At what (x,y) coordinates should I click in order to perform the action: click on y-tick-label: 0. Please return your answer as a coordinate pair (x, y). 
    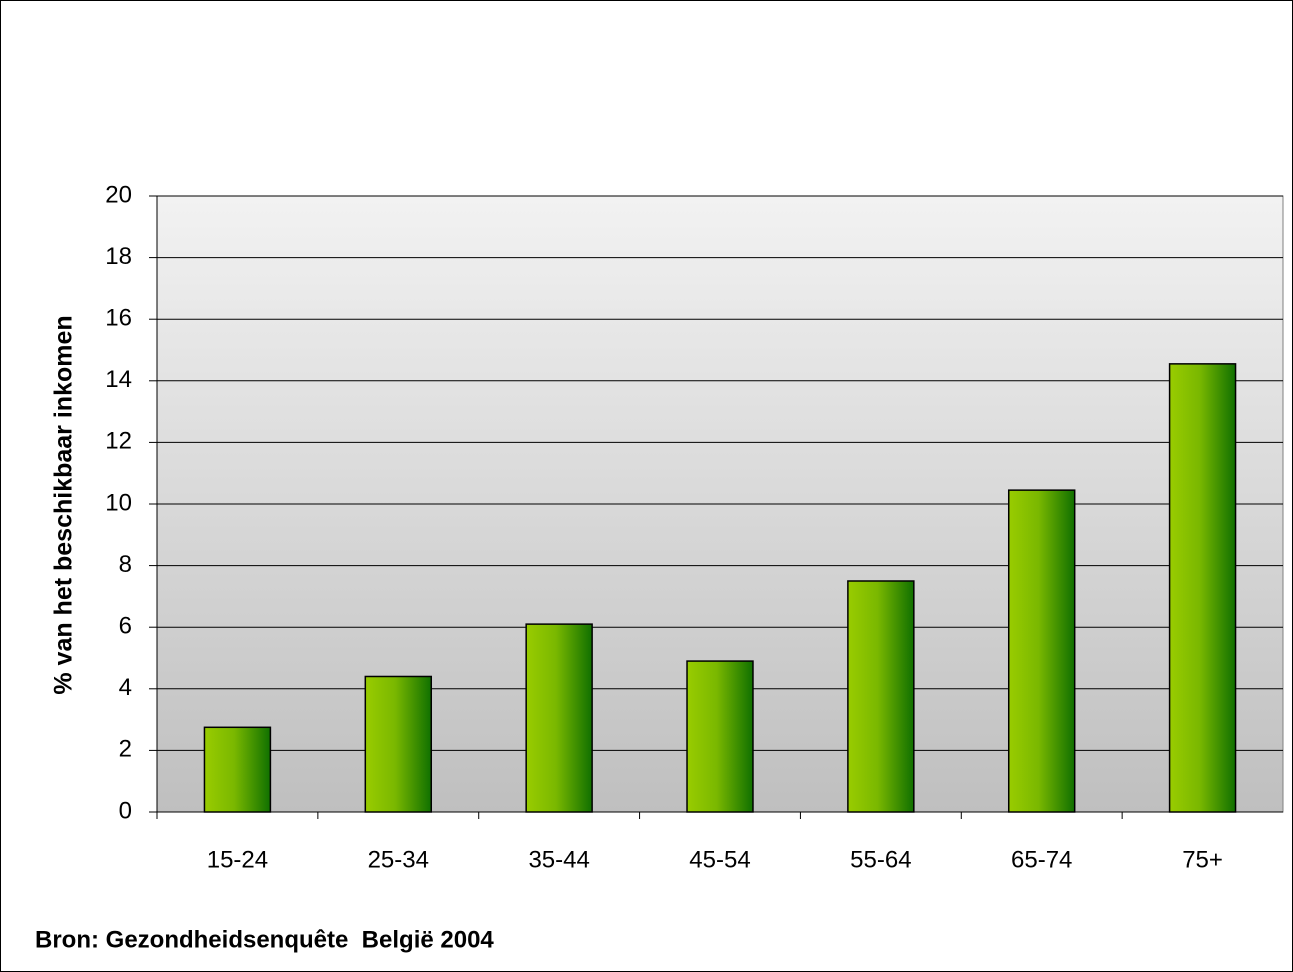
    Looking at the image, I should click on (125, 810).